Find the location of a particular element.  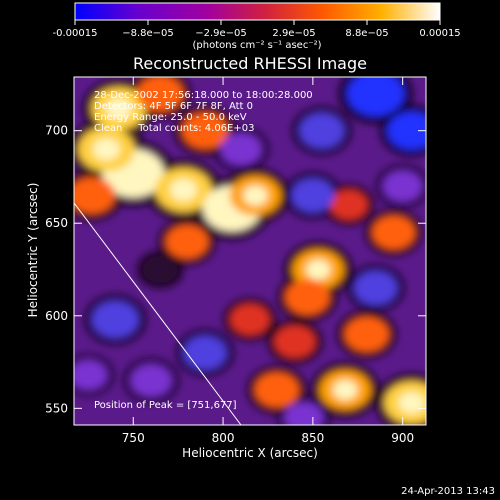

chart-title: Reconstructed RHESSI Image is located at coordinates (250, 63).